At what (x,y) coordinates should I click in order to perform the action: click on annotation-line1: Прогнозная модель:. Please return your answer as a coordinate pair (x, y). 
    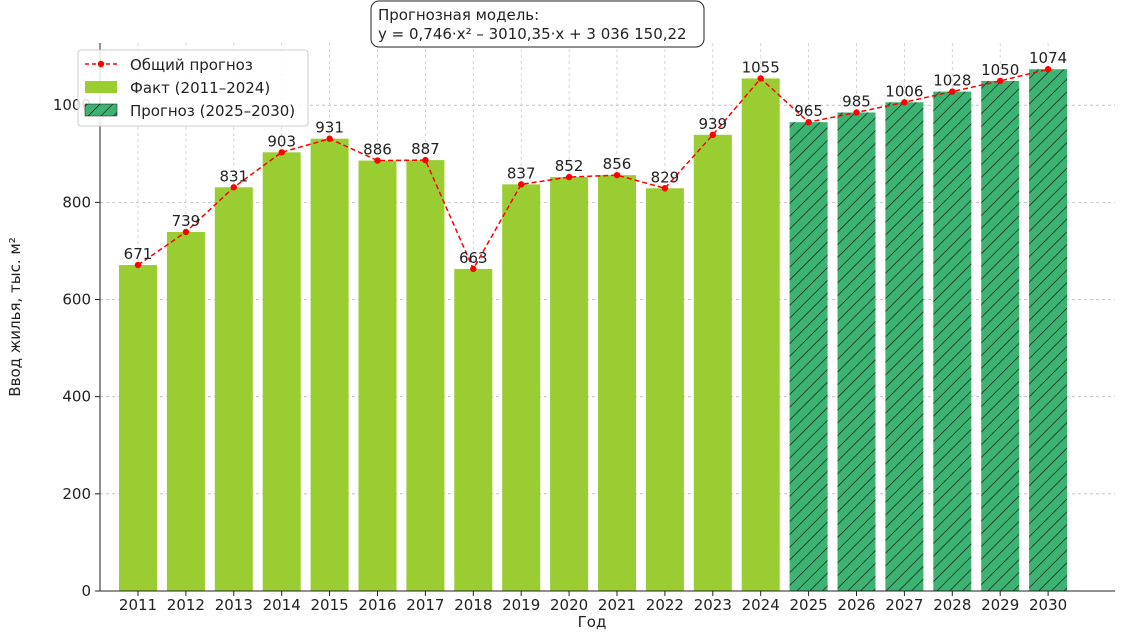
    Looking at the image, I should click on (458, 15).